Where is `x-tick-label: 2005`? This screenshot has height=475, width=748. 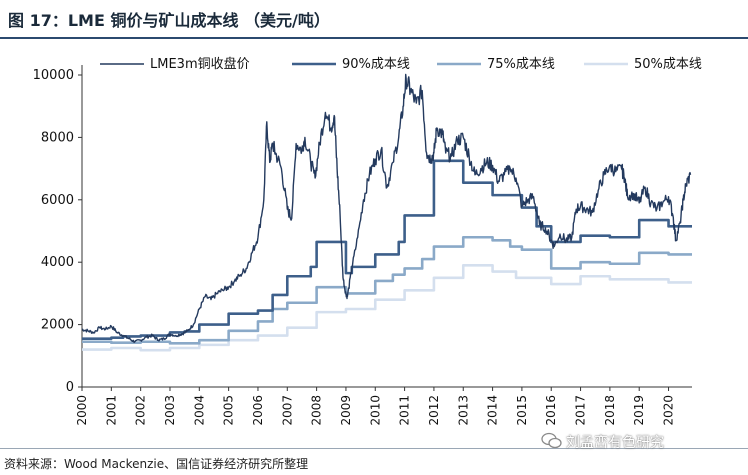 x-tick-label: 2005 is located at coordinates (229, 410).